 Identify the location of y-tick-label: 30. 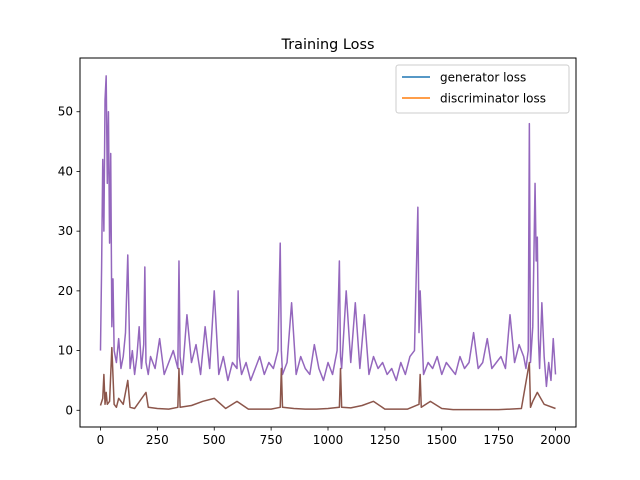
(65, 231).